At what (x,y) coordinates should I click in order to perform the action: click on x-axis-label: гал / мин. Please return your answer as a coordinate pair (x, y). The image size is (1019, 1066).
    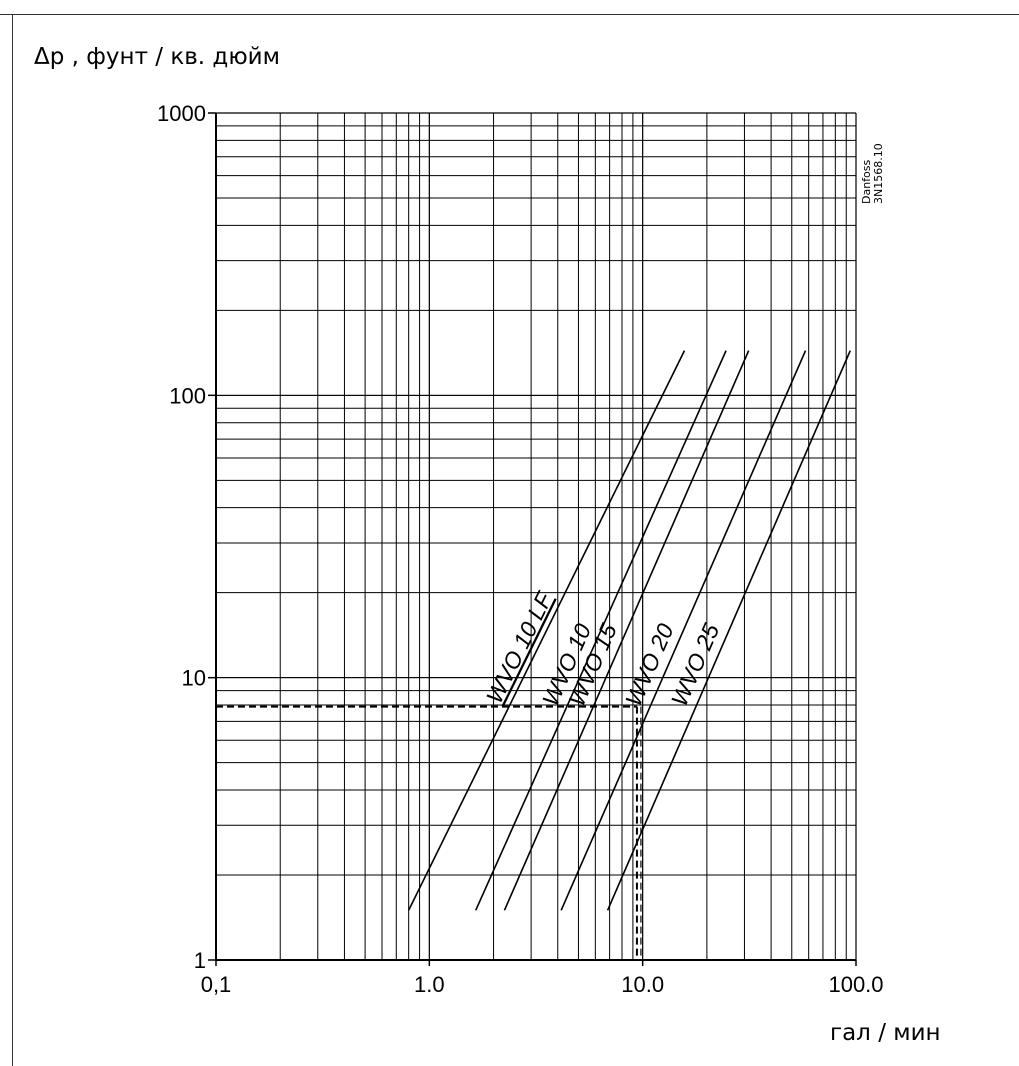
    Looking at the image, I should click on (885, 1033).